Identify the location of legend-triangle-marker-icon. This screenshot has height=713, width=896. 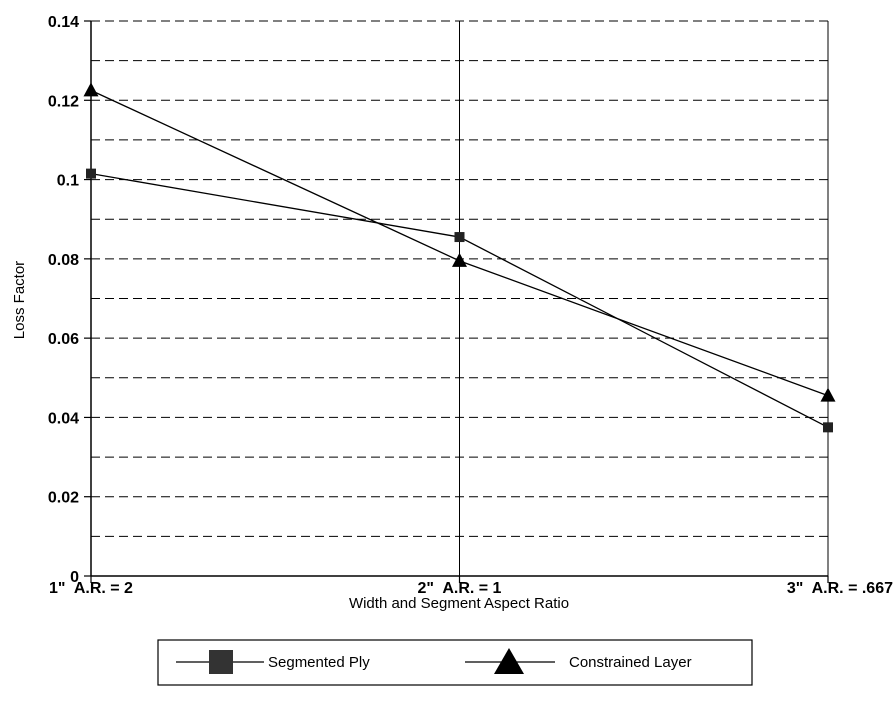
(509, 661).